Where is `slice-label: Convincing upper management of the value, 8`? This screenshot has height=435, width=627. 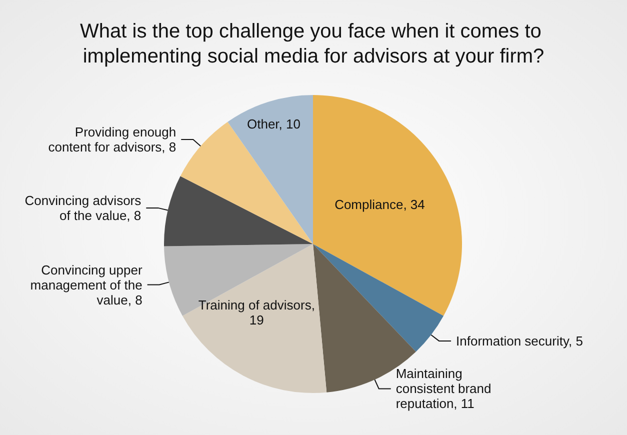
slice-label: Convincing upper management of the value, 8 is located at coordinates (86, 285).